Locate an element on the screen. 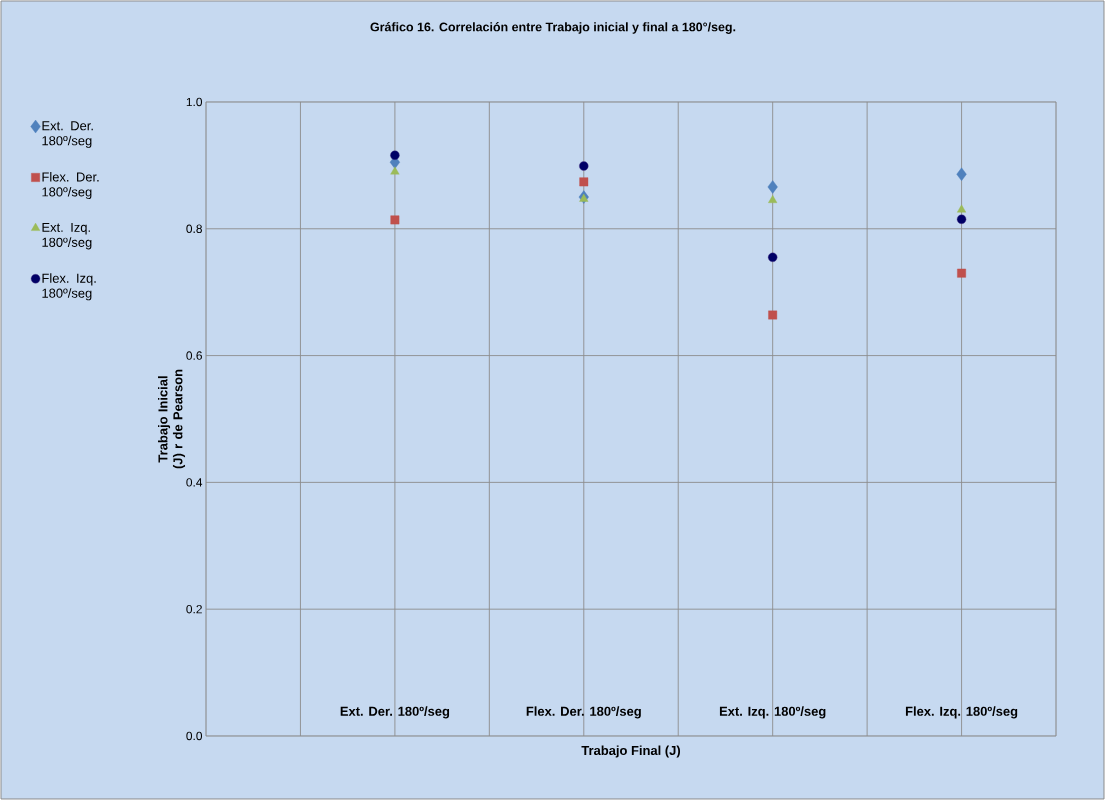 Image resolution: width=1105 pixels, height=800 pixels. chart-title: Gráfico 16. Correlación entre Trabajo inicial y final a 180°/seg. is located at coordinates (553, 28).